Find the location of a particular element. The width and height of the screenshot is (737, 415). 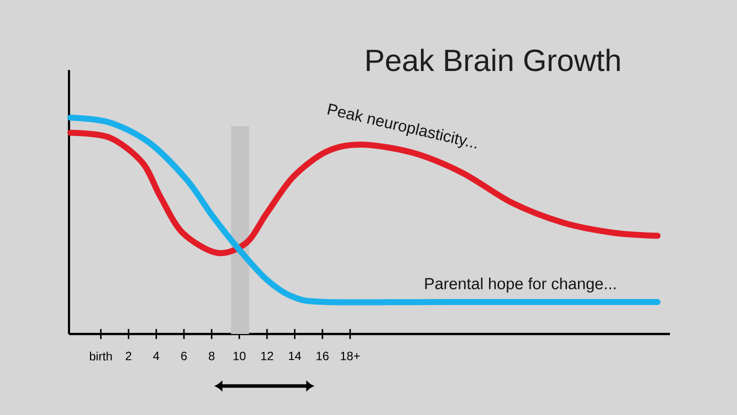

x-tick-label: 14 is located at coordinates (295, 356).